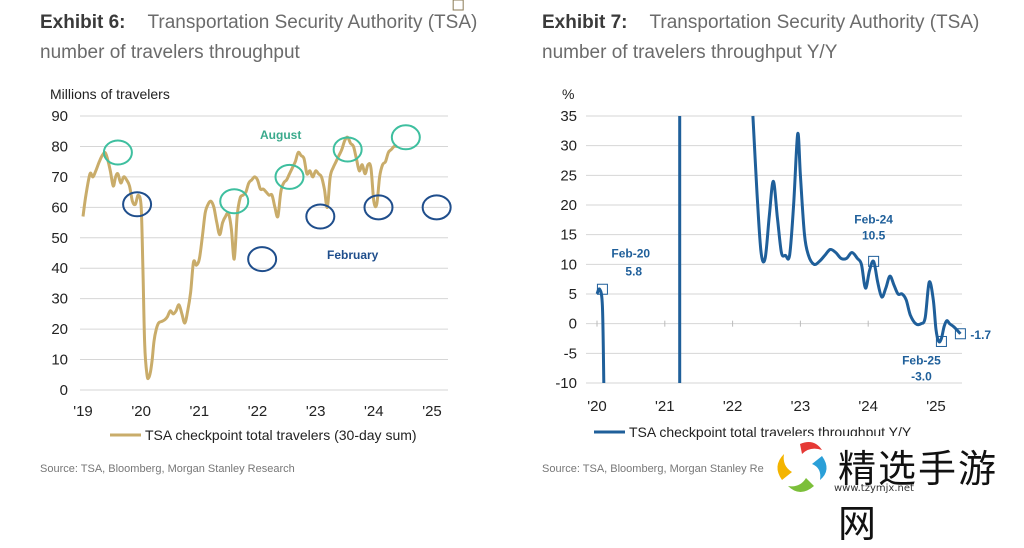 This screenshot has height=548, width=1024. Describe the element at coordinates (280, 135) in the screenshot. I see `august-annotation: August` at that location.